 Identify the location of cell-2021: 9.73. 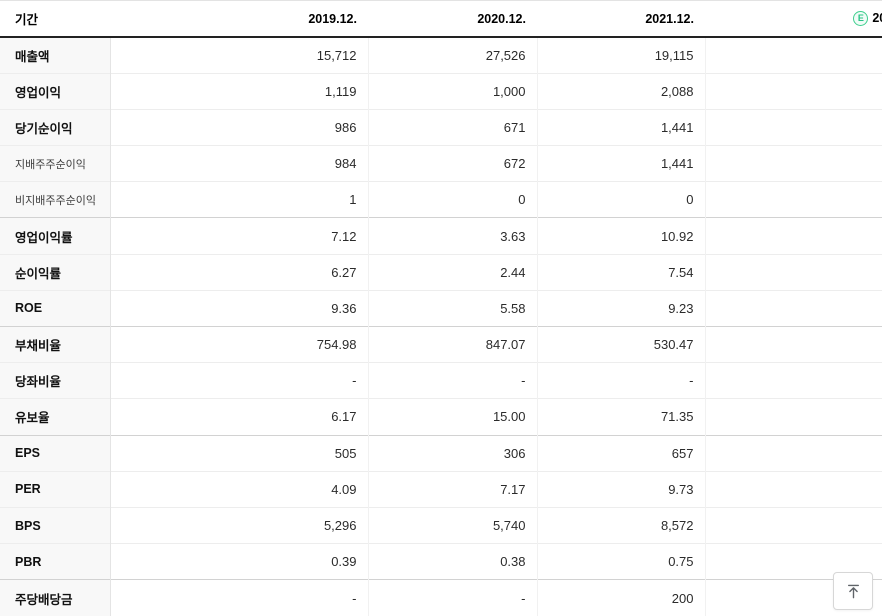
(621, 489).